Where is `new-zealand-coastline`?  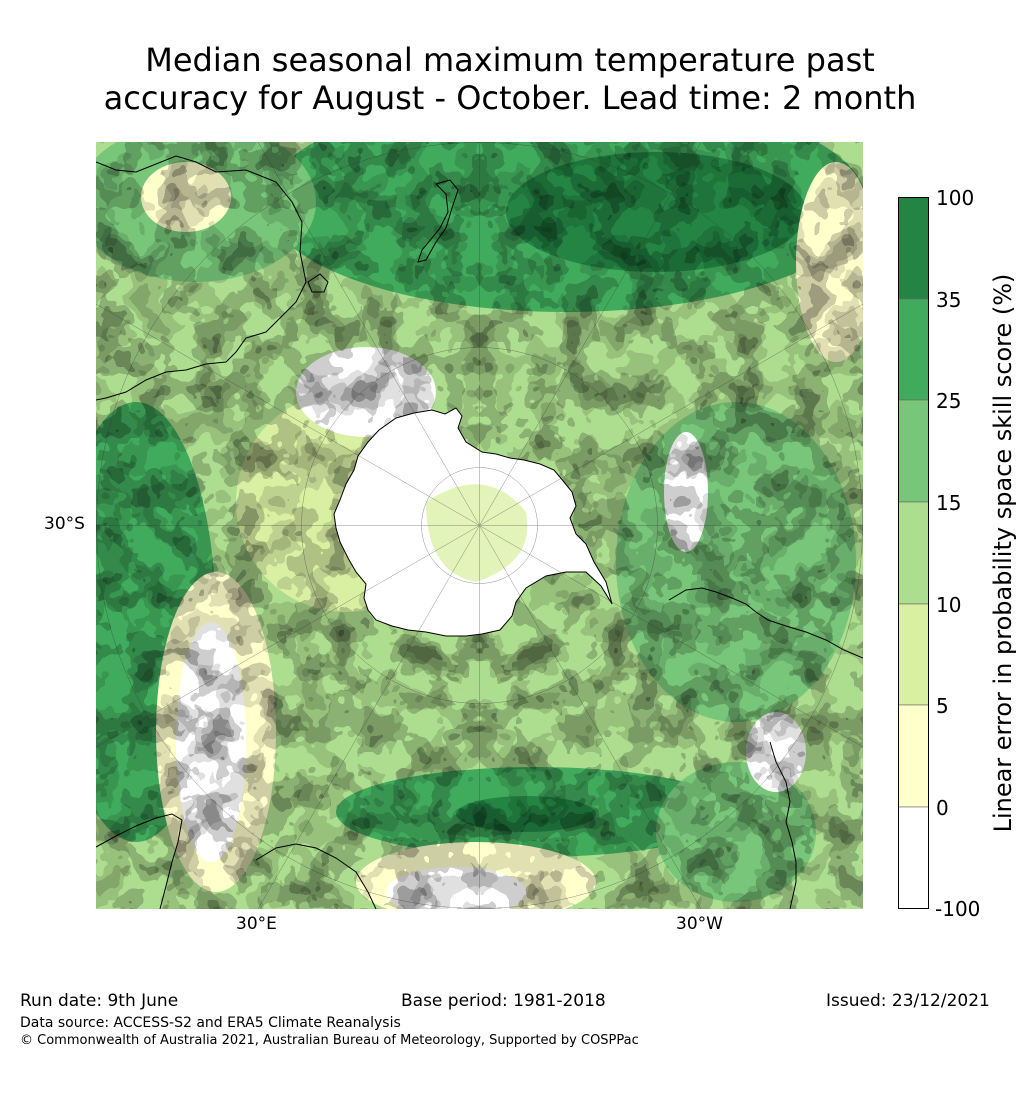 new-zealand-coastline is located at coordinates (438, 221).